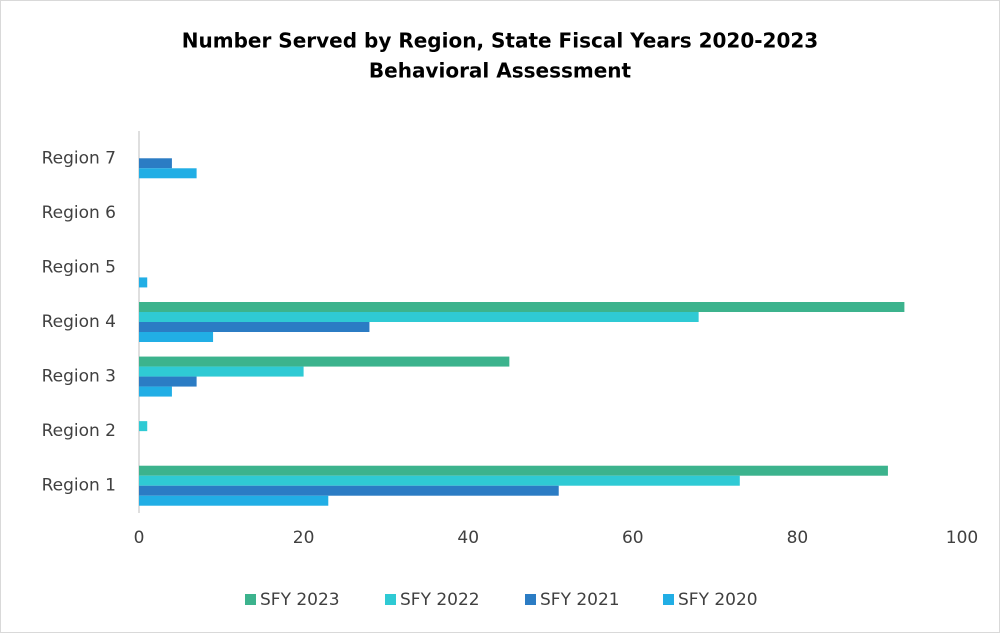 This screenshot has height=633, width=1000. What do you see at coordinates (500, 71) in the screenshot?
I see `chart-subtitle: Behavioral Assessment` at bounding box center [500, 71].